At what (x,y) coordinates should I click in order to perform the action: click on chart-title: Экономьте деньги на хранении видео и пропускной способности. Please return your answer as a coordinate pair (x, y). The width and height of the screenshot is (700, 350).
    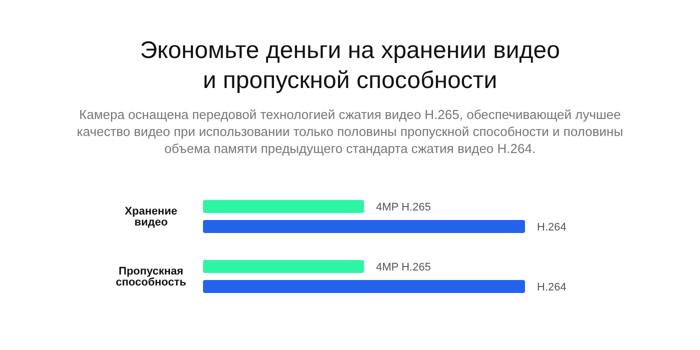
    Looking at the image, I should click on (350, 66).